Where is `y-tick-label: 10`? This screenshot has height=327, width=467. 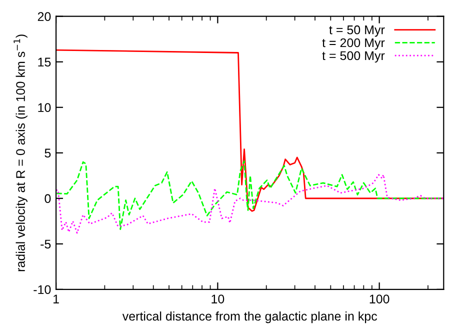 y-tick-label: 10 is located at coordinates (44, 107).